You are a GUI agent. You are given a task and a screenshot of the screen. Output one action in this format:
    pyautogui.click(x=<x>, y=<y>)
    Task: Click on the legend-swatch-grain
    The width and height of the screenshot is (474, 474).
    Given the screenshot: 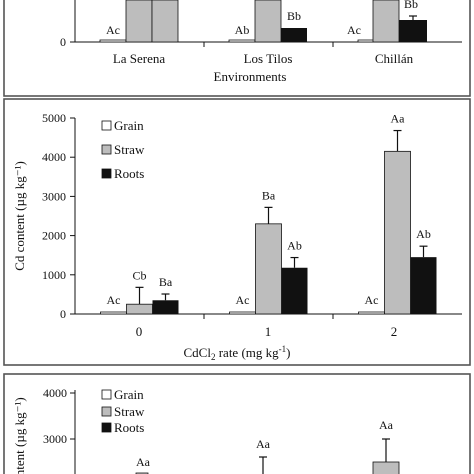 What is the action you would take?
    pyautogui.click(x=106, y=125)
    